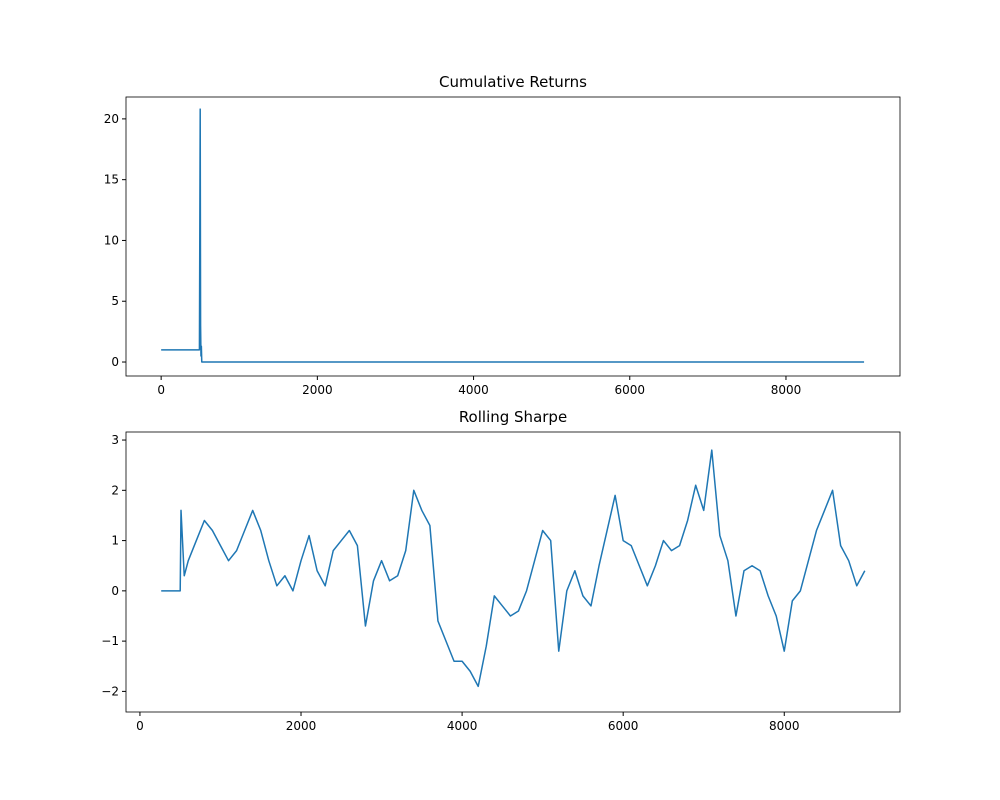 Image resolution: width=1000 pixels, height=800 pixels. Describe the element at coordinates (115, 440) in the screenshot. I see `y-tick-label: 3` at that location.